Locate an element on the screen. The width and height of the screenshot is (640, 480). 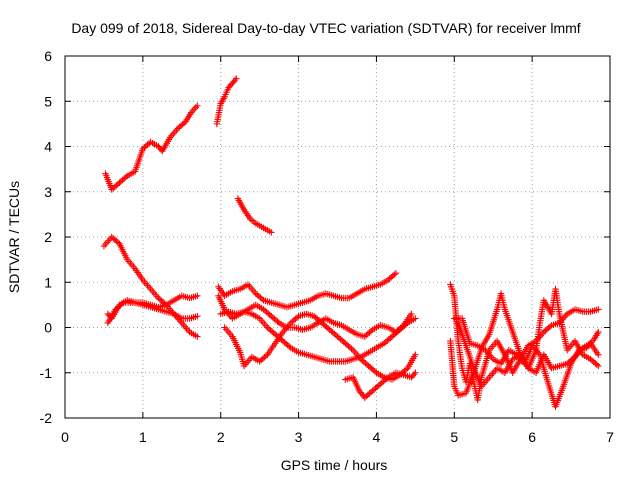
series-track-m is located at coordinates (524, 342).